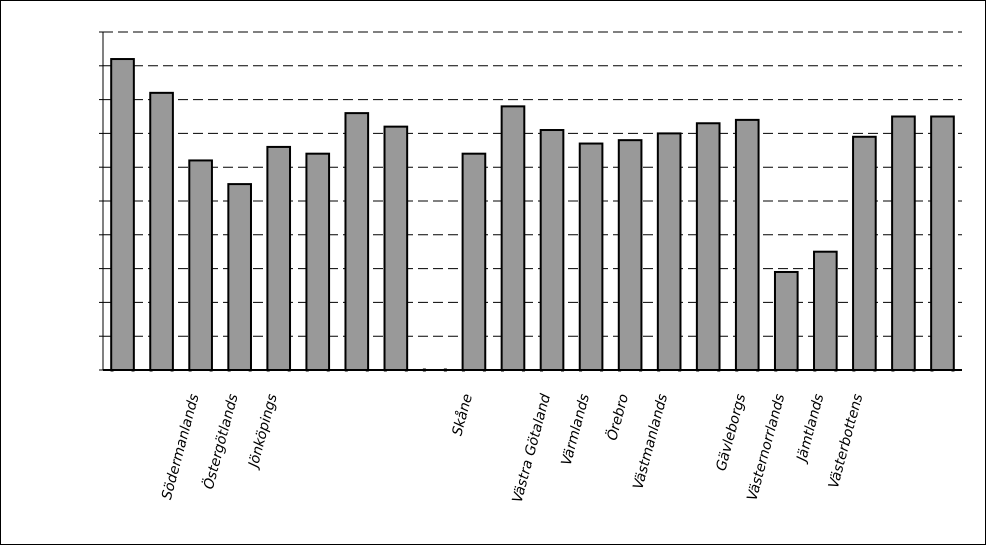  Describe the element at coordinates (617, 417) in the screenshot. I see `x-tick-label: Örebro` at that location.